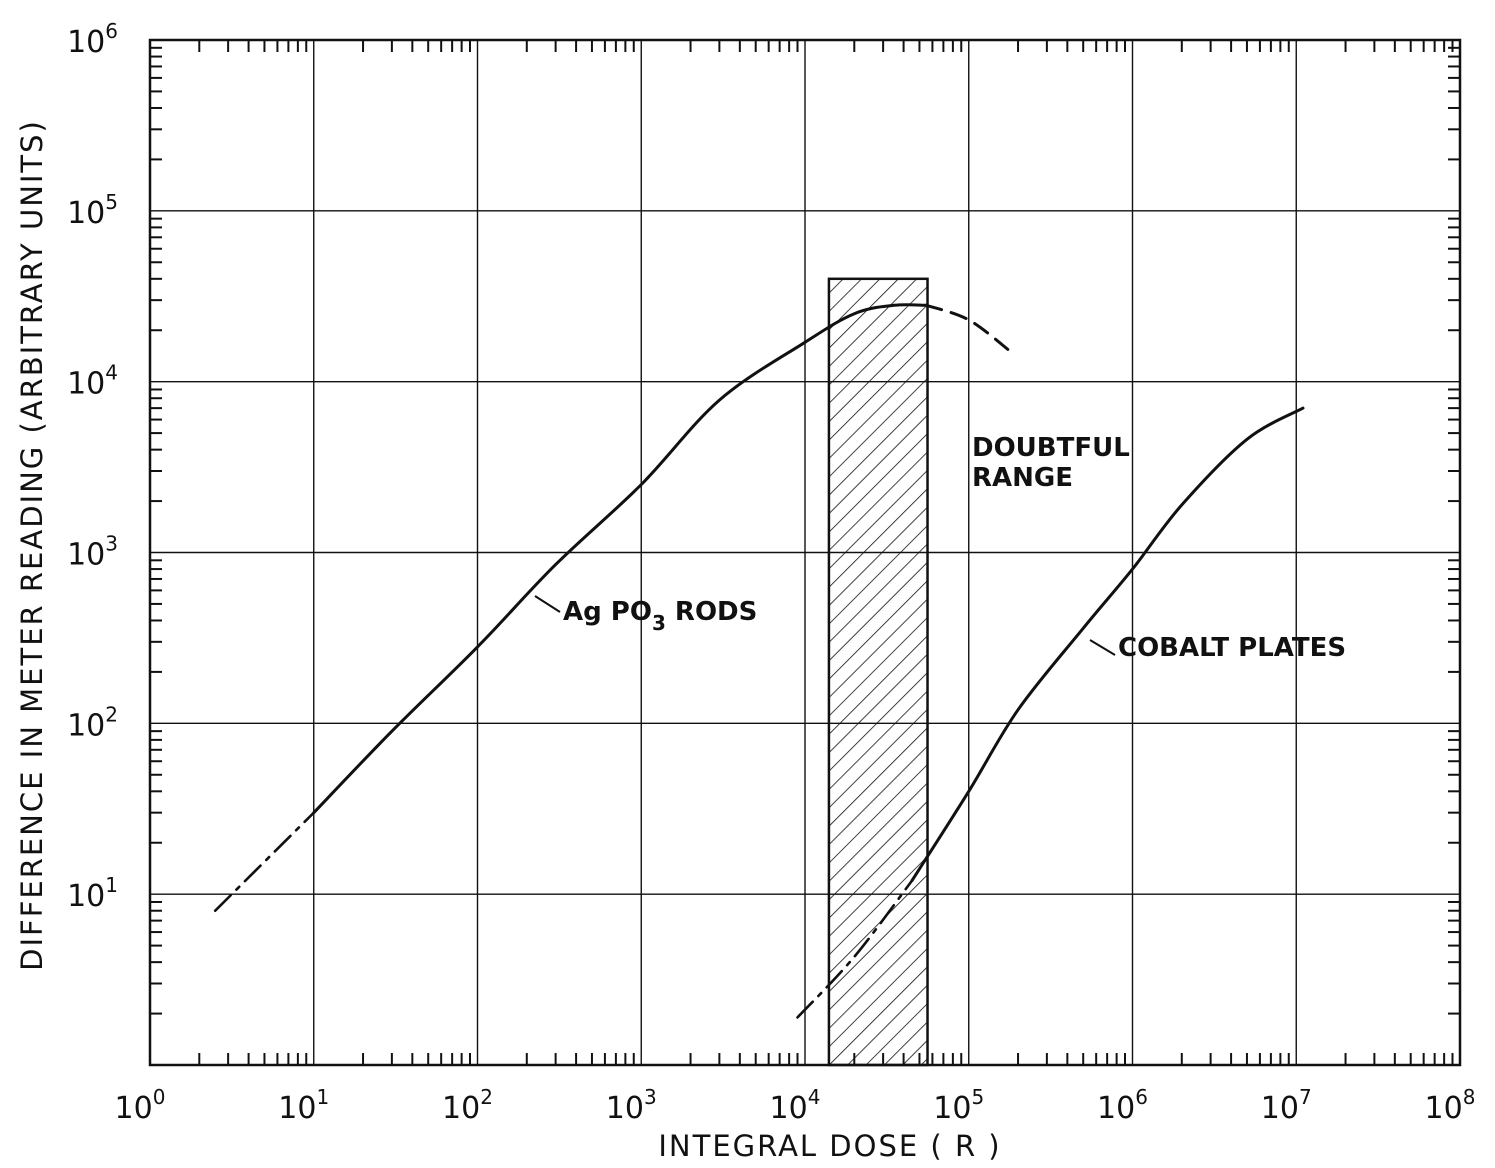 The width and height of the screenshot is (1495, 1168). What do you see at coordinates (631, 1105) in the screenshot?
I see `x-tick-label: 10³` at bounding box center [631, 1105].